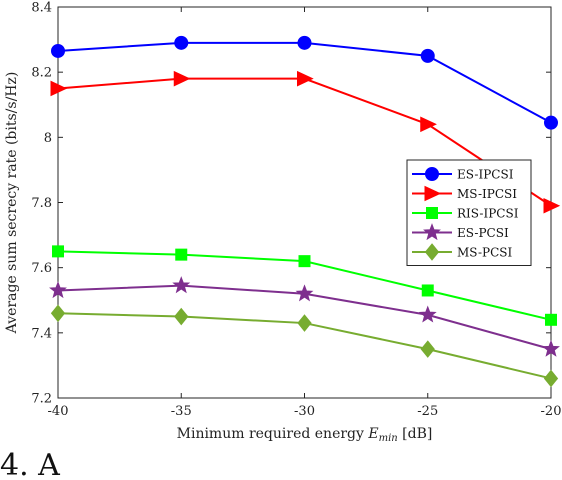 The height and width of the screenshot is (480, 562). What do you see at coordinates (48, 138) in the screenshot?
I see `y-tick-label: 8` at bounding box center [48, 138].